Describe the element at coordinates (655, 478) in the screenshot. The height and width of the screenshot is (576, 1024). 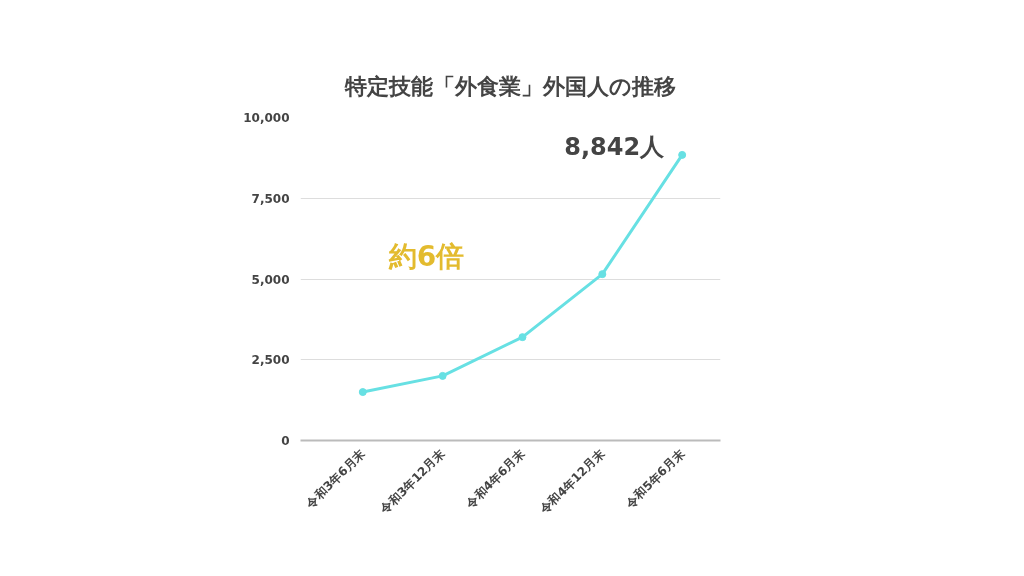
I see `x-tick-label: 令和5年6月末` at that location.